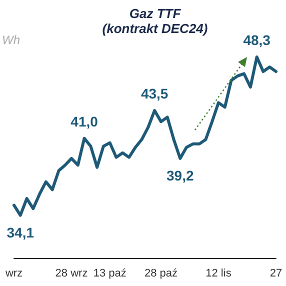 The height and width of the screenshot is (286, 286). Describe the element at coordinates (155, 13) in the screenshot. I see `chart-title: Gaz TTF` at that location.